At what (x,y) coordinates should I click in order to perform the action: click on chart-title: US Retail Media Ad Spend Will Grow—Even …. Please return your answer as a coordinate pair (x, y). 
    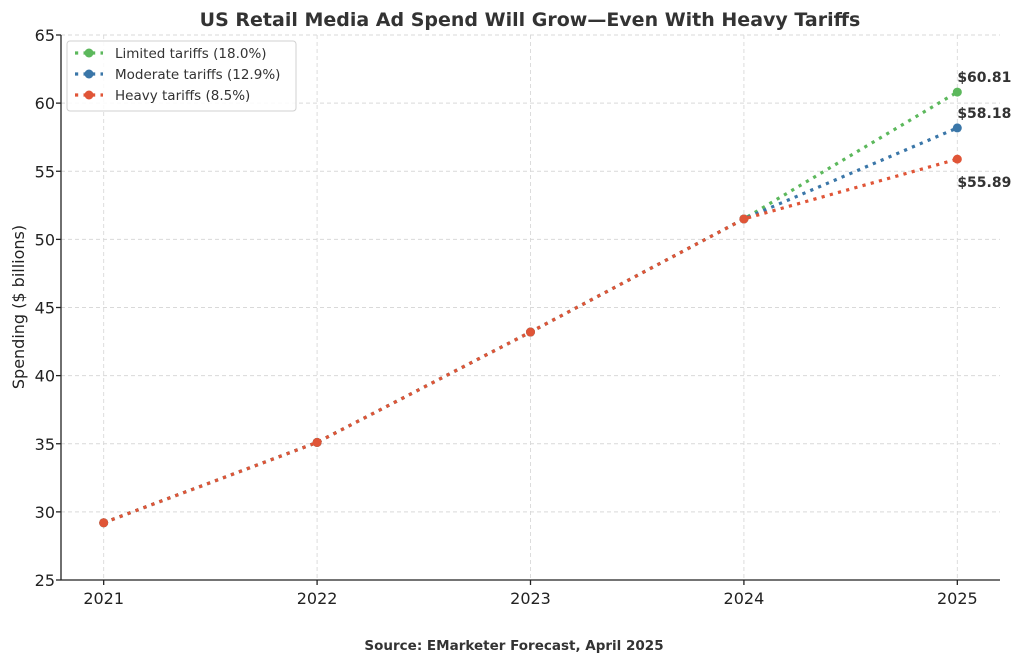
    Looking at the image, I should click on (530, 20).